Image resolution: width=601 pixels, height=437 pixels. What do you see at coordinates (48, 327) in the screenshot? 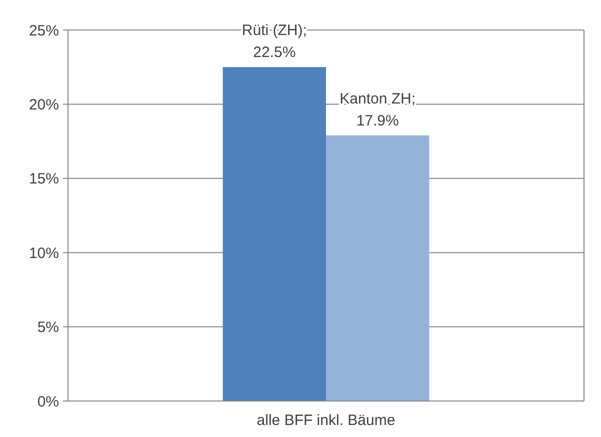
I see `y-tick-label: 5%` at bounding box center [48, 327].